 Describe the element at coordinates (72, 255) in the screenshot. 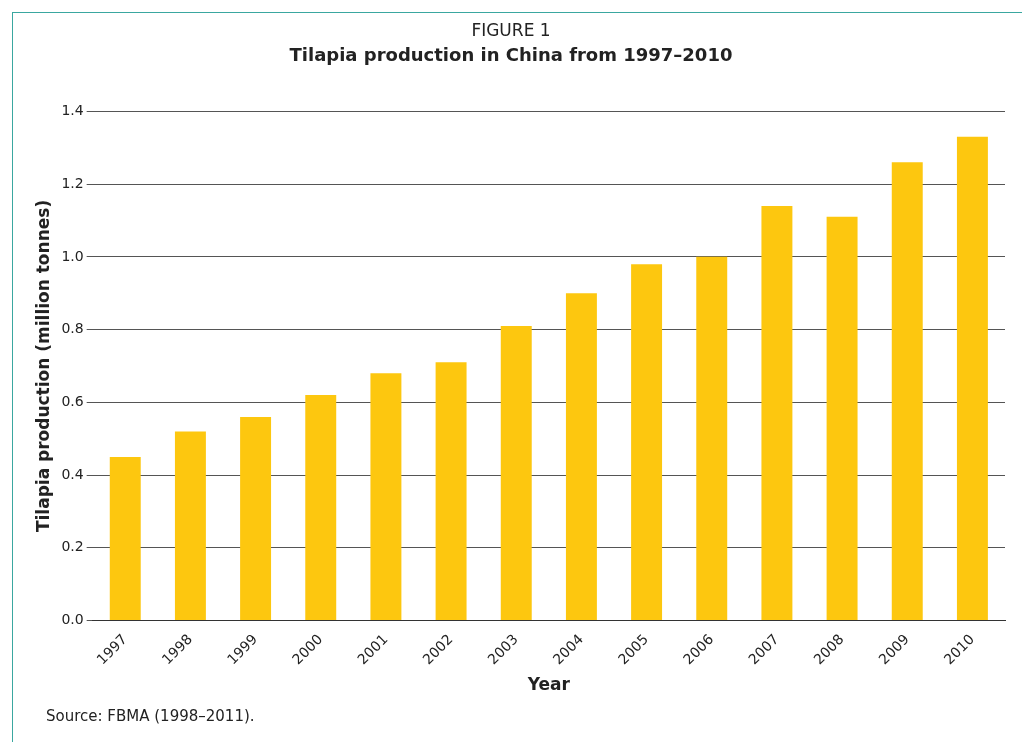

I see `y-tick-label: 1.0` at that location.